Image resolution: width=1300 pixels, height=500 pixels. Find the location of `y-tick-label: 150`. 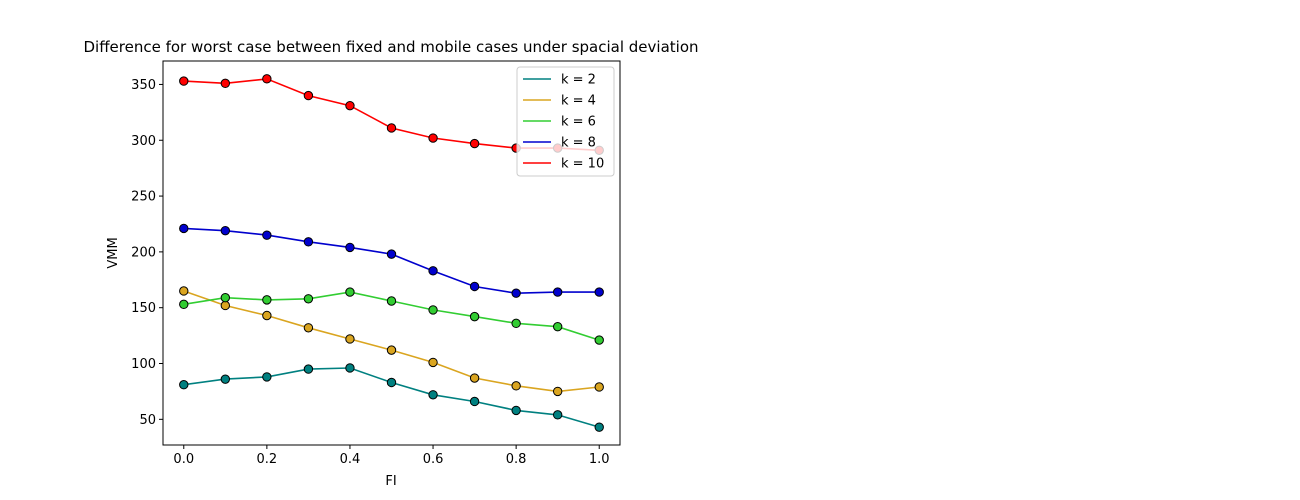

y-tick-label: 150 is located at coordinates (143, 308).